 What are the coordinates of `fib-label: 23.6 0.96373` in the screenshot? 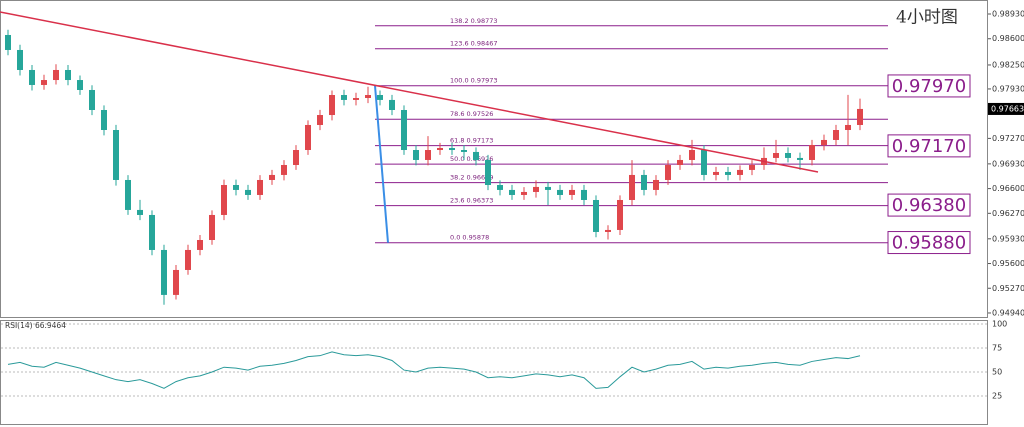 It's located at (471, 201).